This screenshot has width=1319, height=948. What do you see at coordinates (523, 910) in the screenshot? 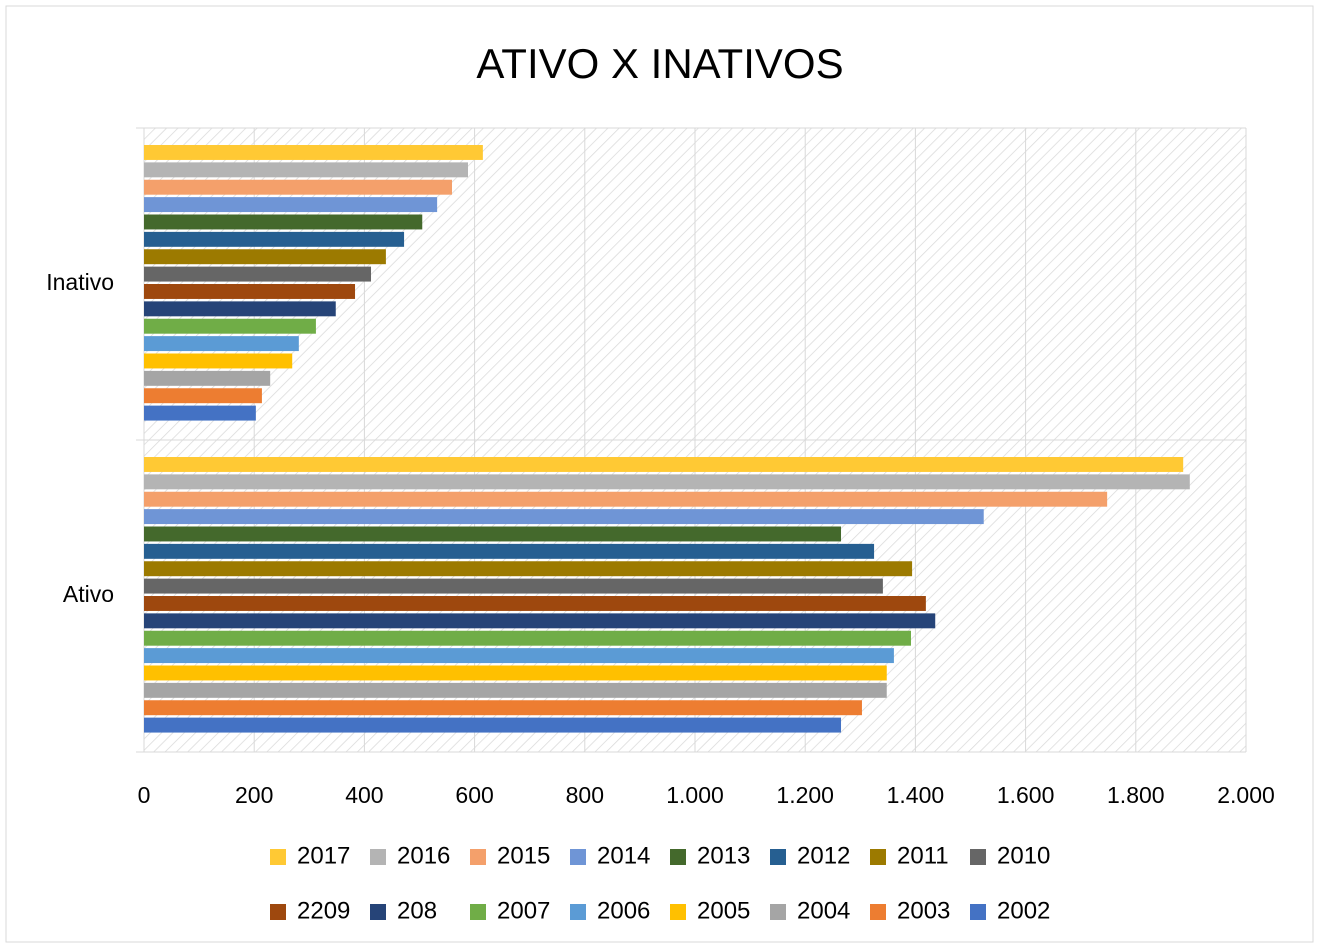
I see `legend-label: 2007` at bounding box center [523, 910].